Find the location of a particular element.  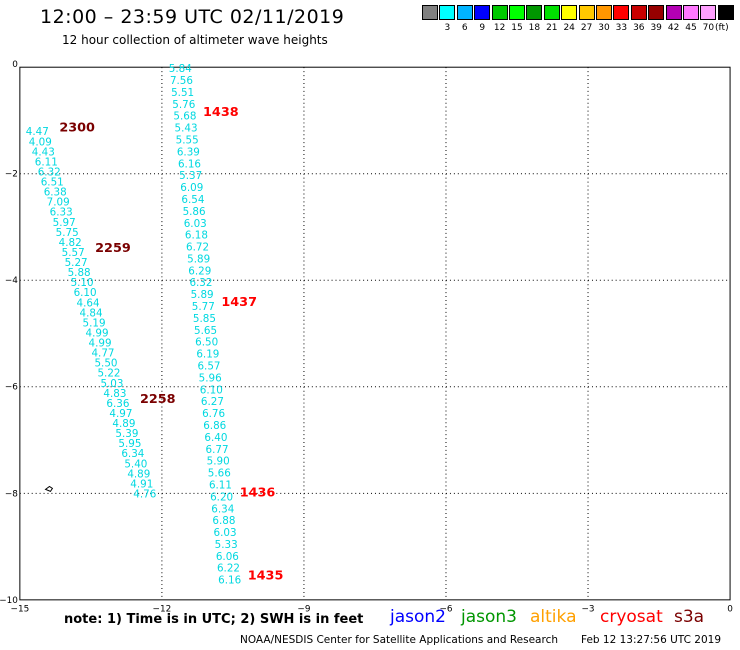

wave-height-label: 5.37 is located at coordinates (190, 176).